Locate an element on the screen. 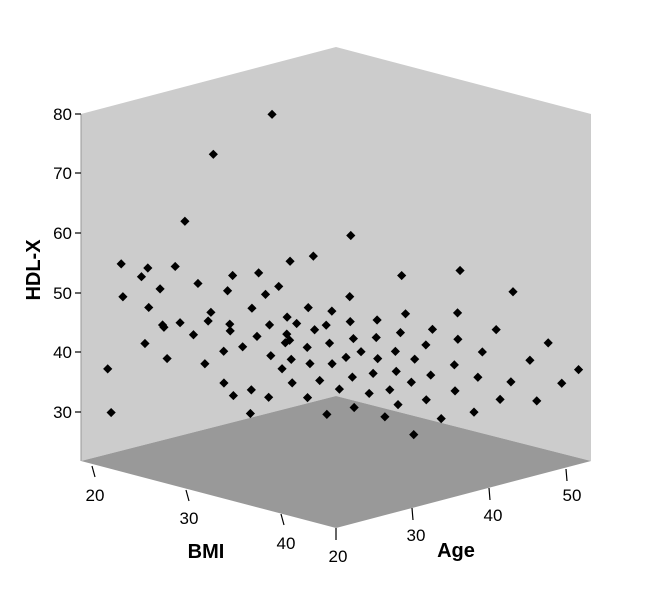 Image resolution: width=672 pixels, height=606 pixels. y-tick-label: 60 is located at coordinates (62, 233).